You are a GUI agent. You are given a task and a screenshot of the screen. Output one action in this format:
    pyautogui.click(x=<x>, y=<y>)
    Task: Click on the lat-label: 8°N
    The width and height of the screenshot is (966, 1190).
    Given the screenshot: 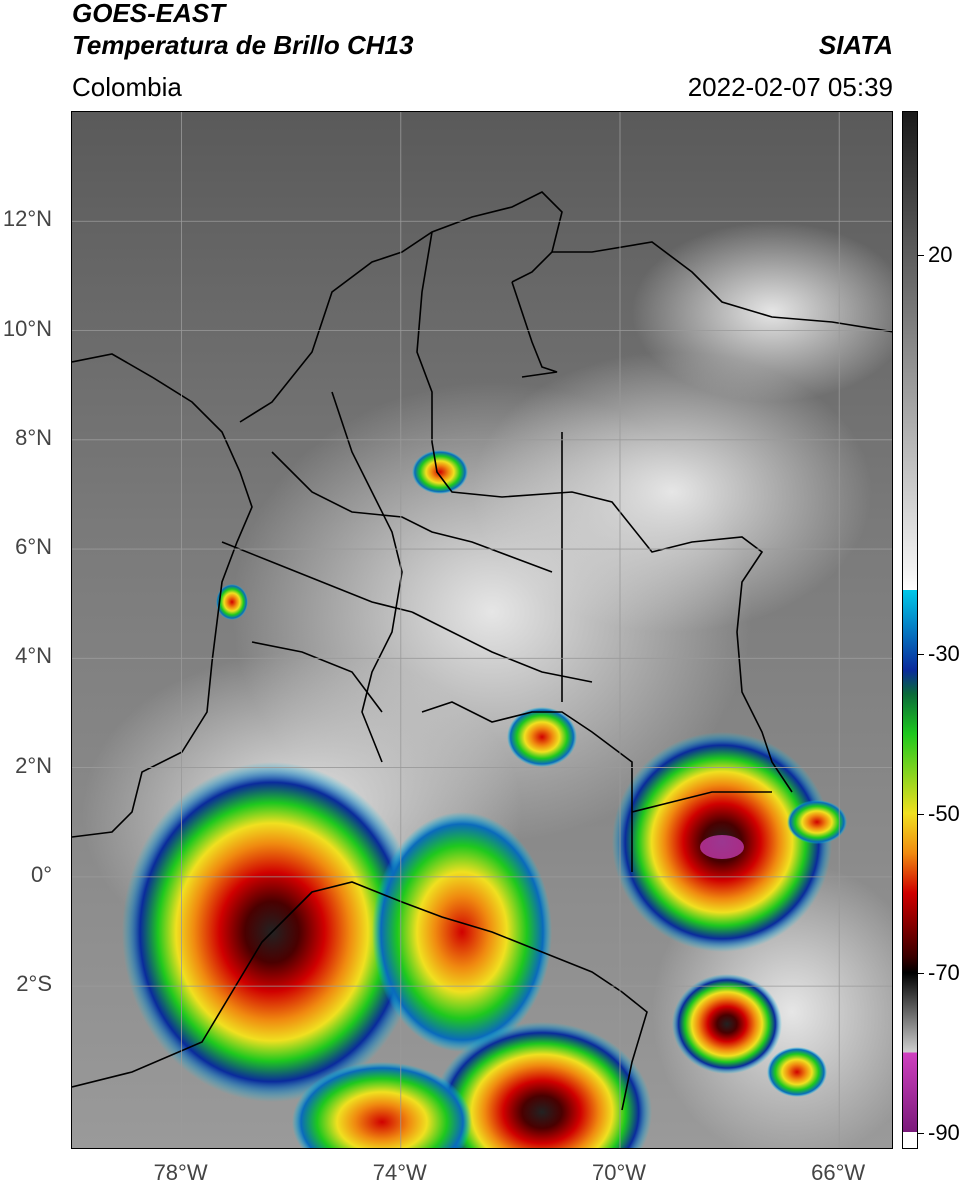 What is the action you would take?
    pyautogui.click(x=33, y=437)
    